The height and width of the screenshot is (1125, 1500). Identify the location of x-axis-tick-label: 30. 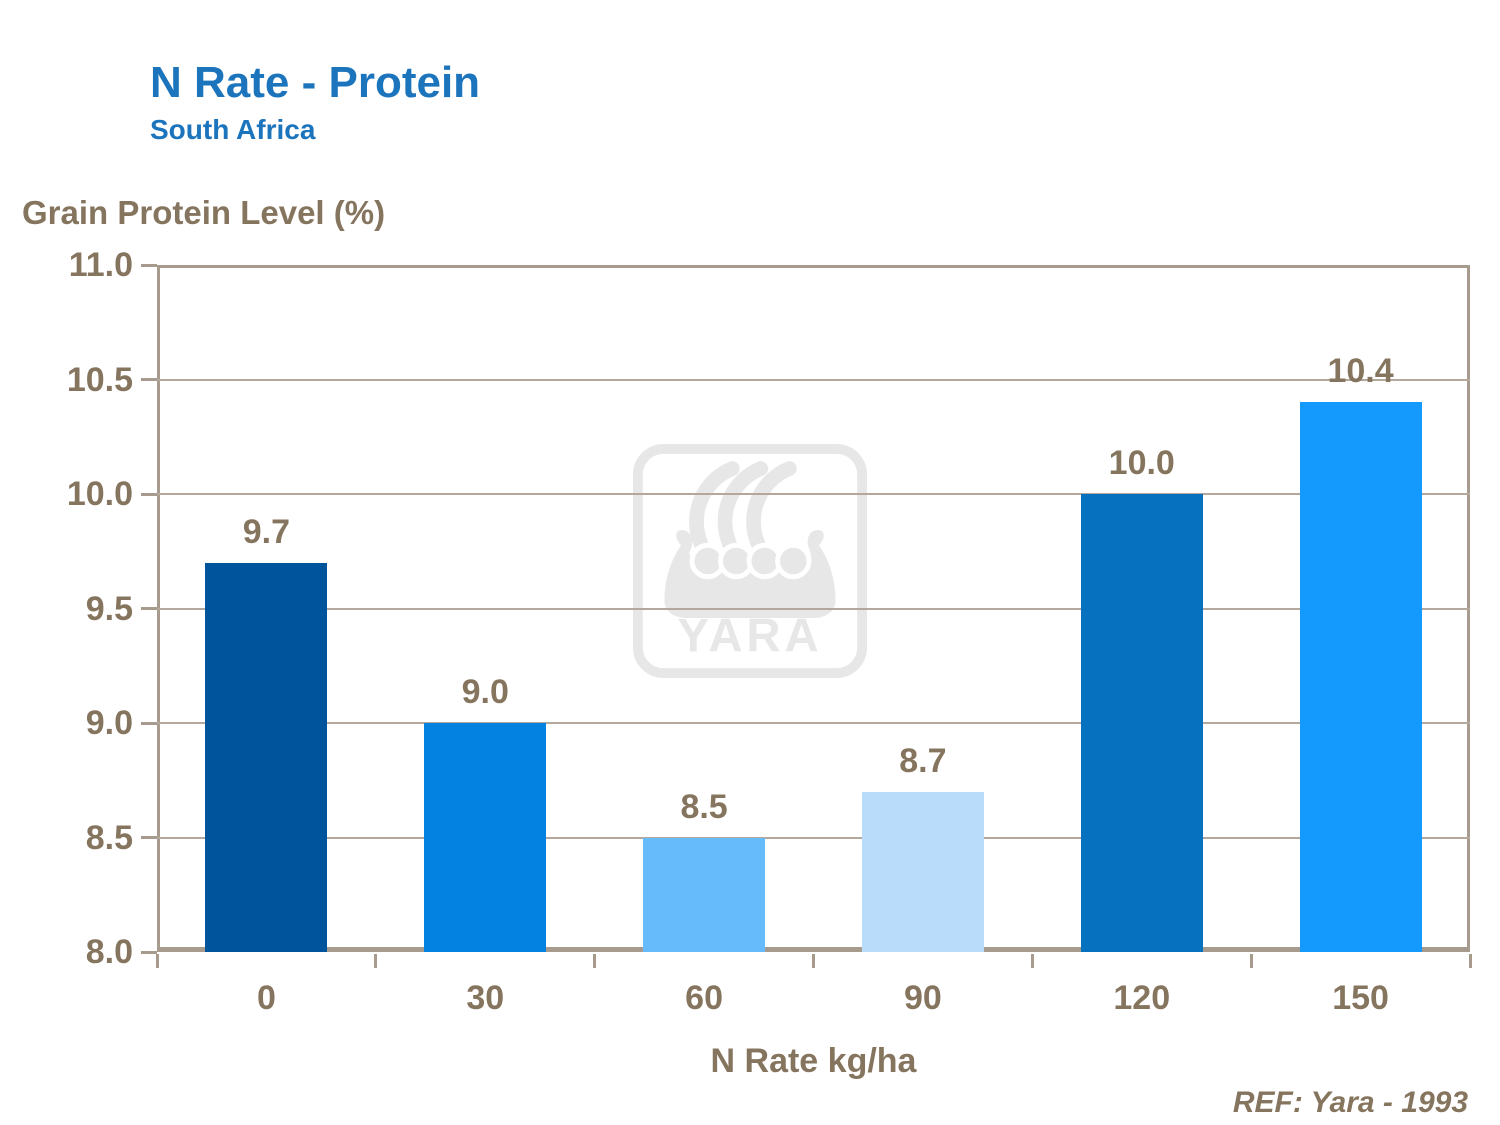
(485, 998).